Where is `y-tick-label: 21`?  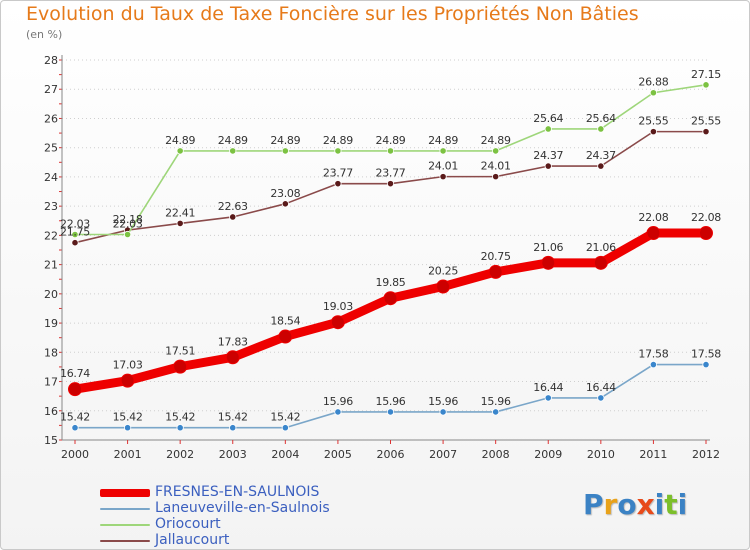
y-tick-label: 21 is located at coordinates (51, 265).